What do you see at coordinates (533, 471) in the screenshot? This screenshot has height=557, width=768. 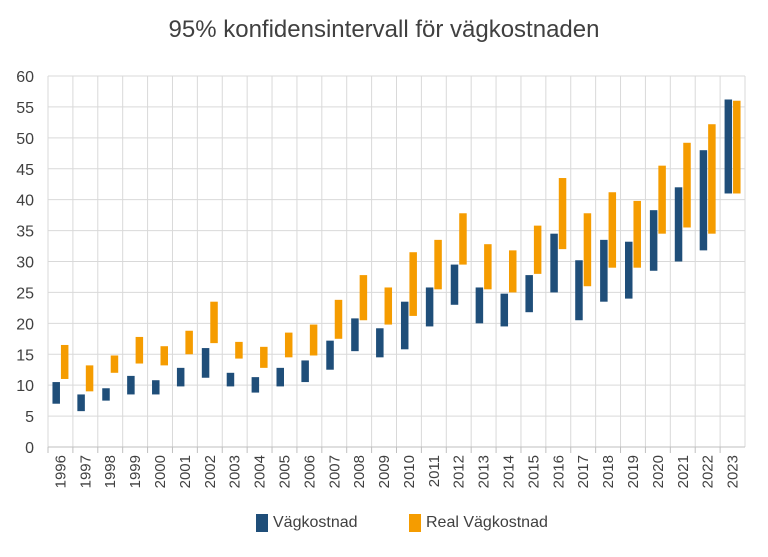 I see `x-tick-label: 2015` at bounding box center [533, 471].